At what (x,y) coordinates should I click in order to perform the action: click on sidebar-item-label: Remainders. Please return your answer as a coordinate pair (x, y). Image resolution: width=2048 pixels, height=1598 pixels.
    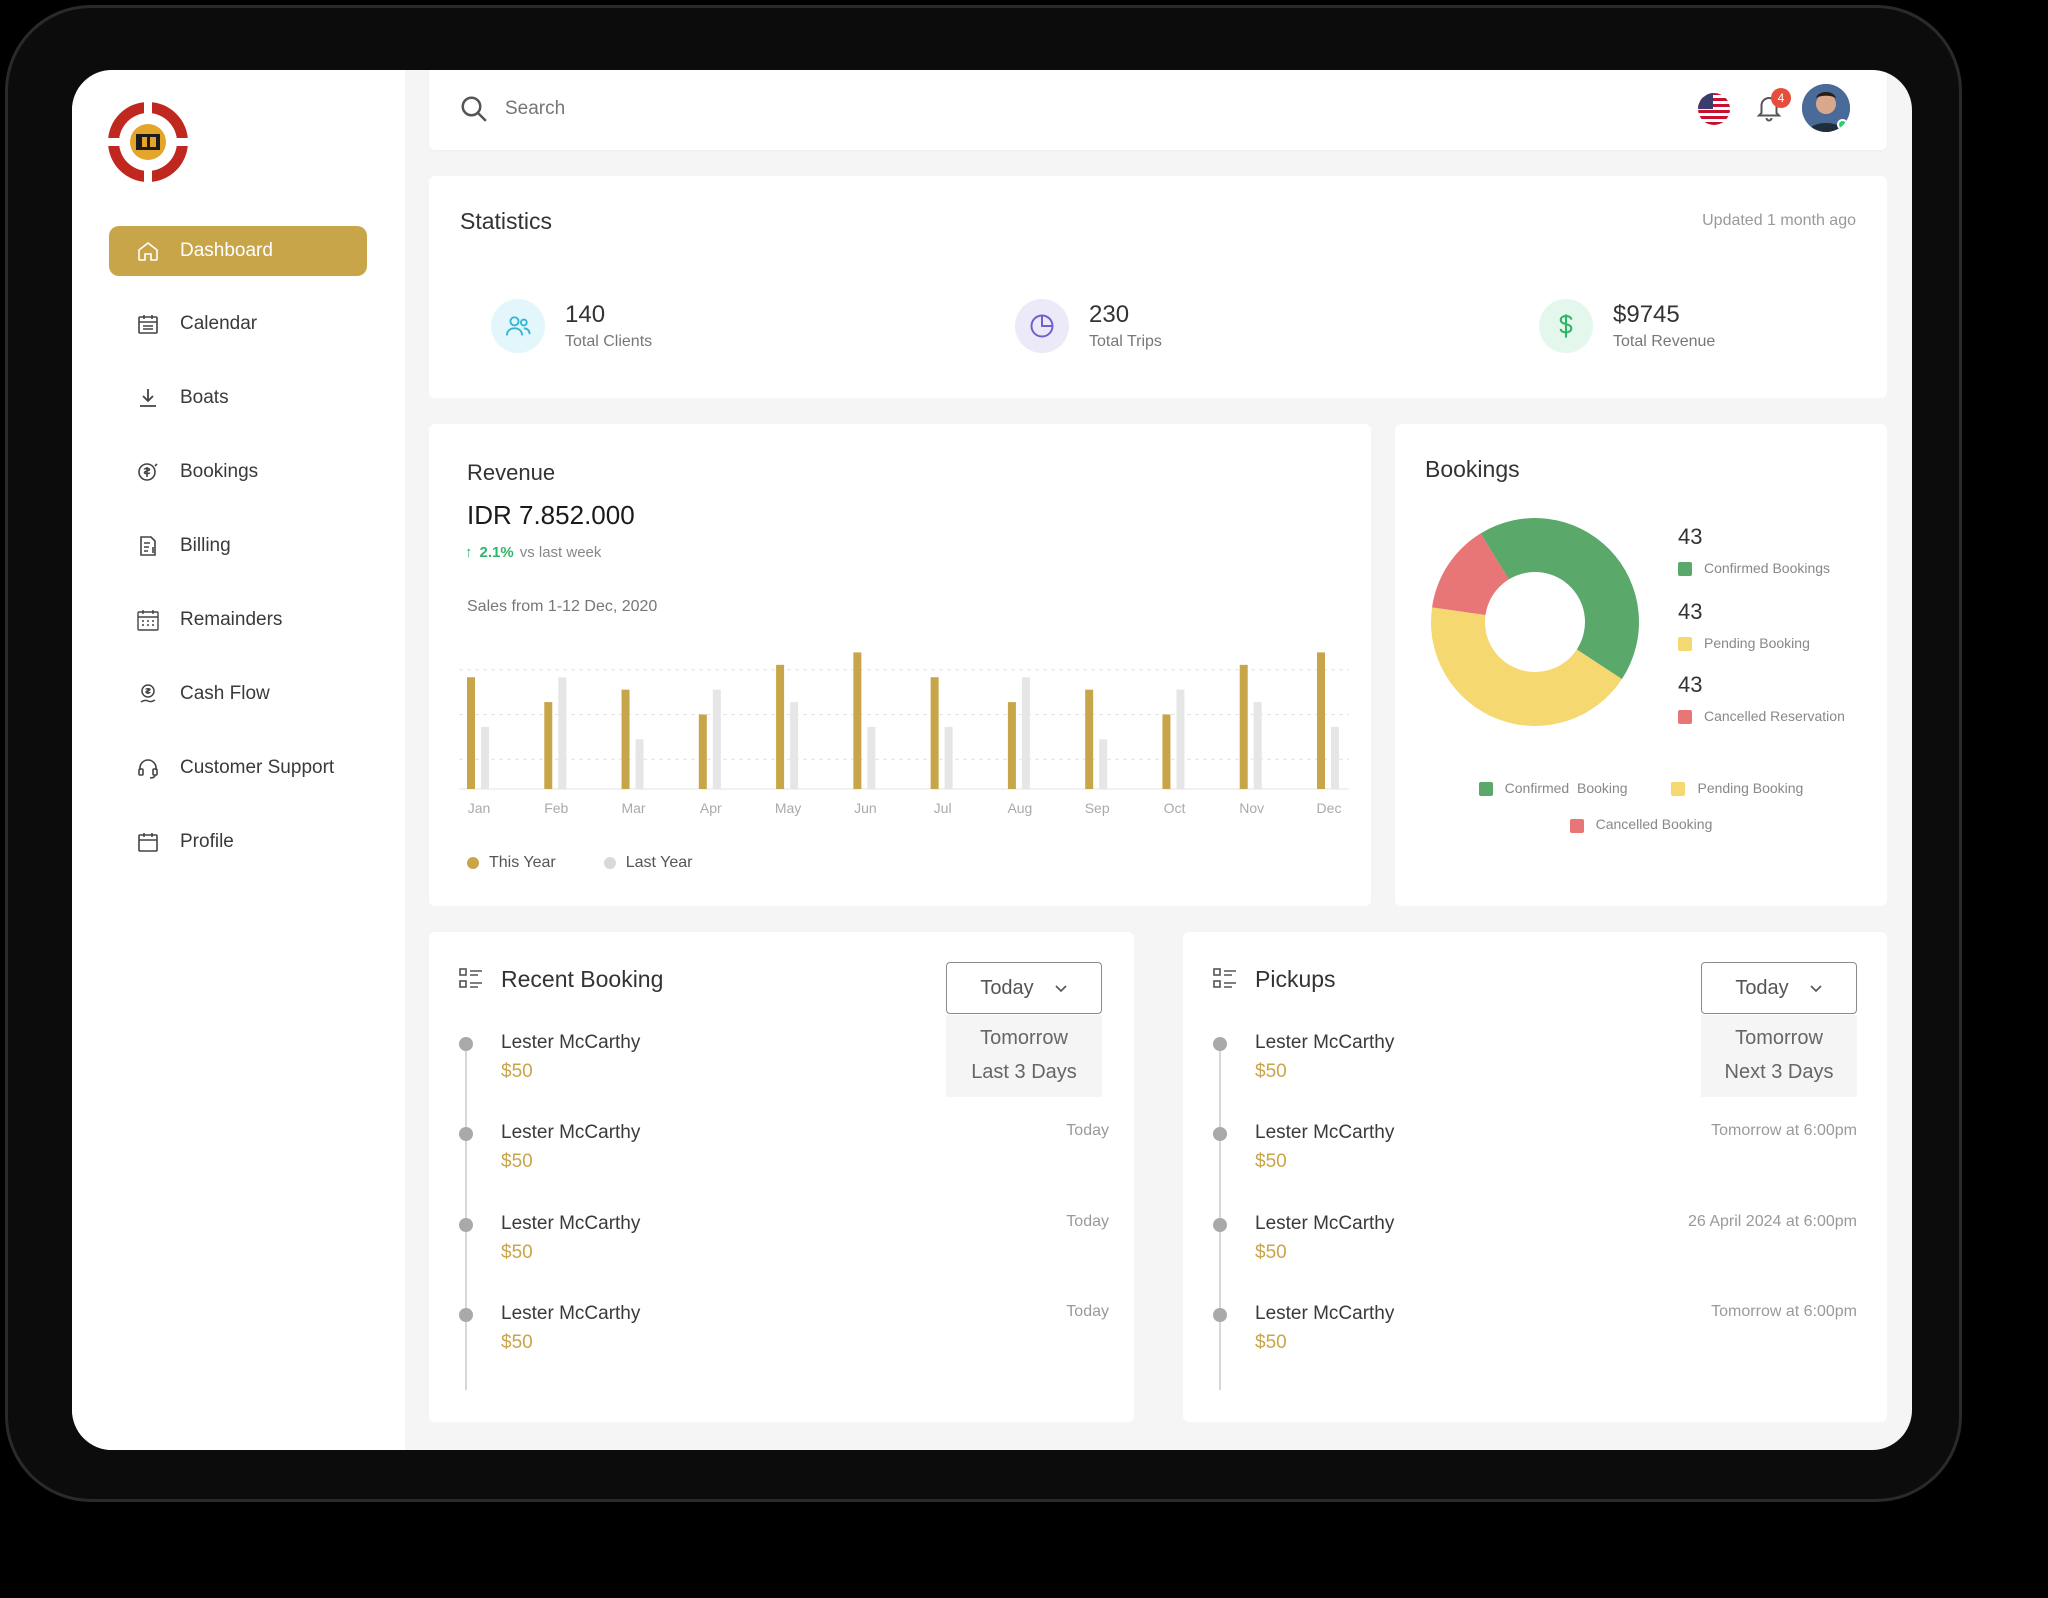
    Looking at the image, I should click on (231, 619).